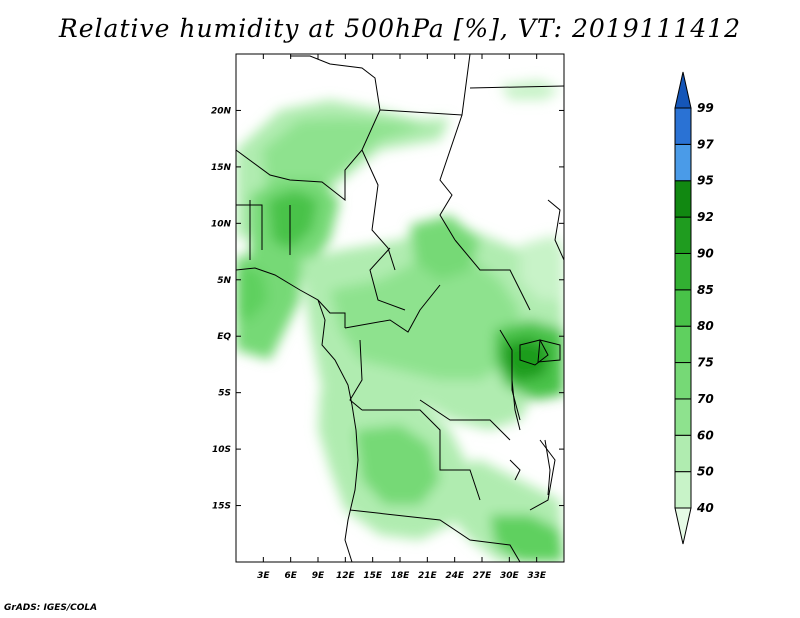 This screenshot has height=618, width=800. What do you see at coordinates (705, 253) in the screenshot?
I see `colorbar-label: 90` at bounding box center [705, 253].